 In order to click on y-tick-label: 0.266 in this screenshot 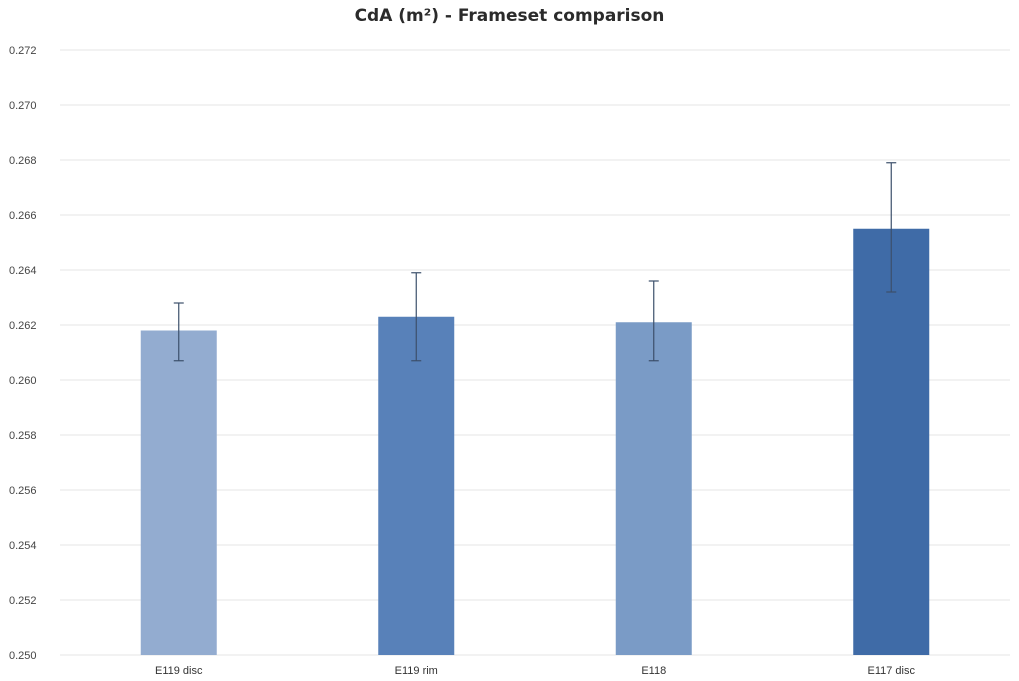, I will do `click(23, 216)`.